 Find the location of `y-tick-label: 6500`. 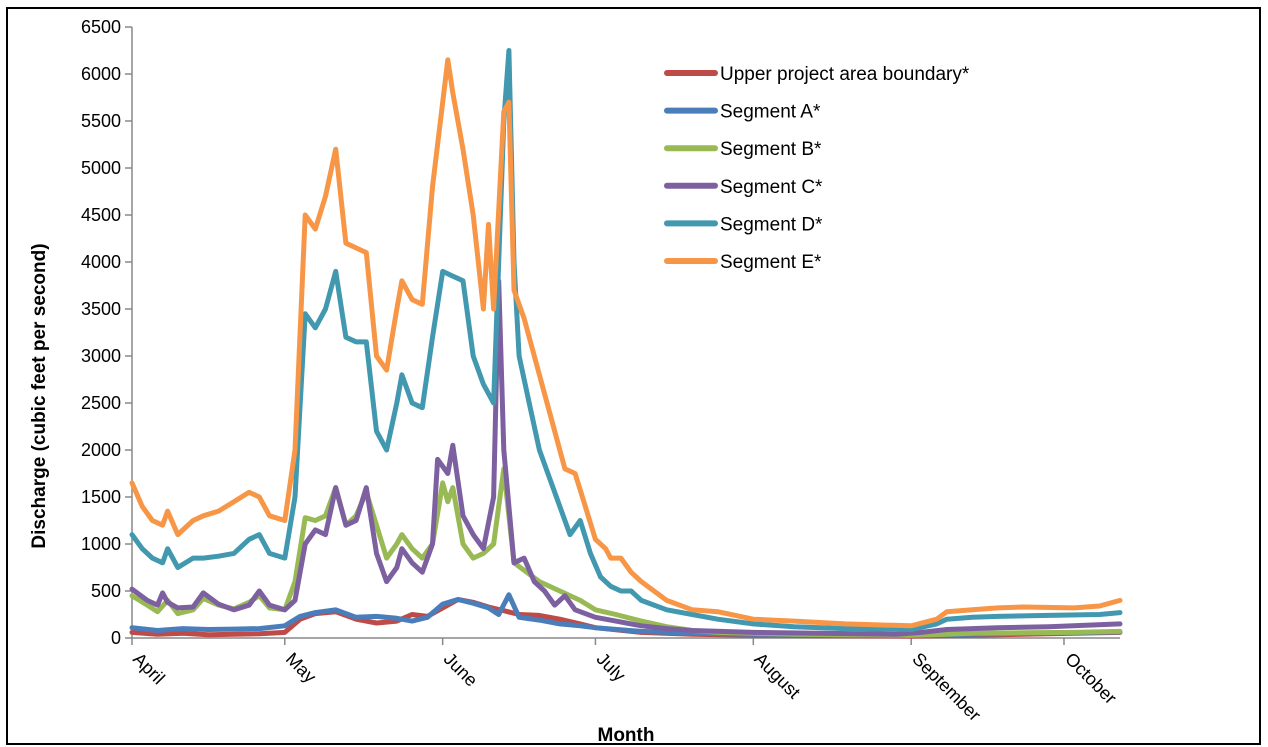

y-tick-label: 6500 is located at coordinates (101, 27).